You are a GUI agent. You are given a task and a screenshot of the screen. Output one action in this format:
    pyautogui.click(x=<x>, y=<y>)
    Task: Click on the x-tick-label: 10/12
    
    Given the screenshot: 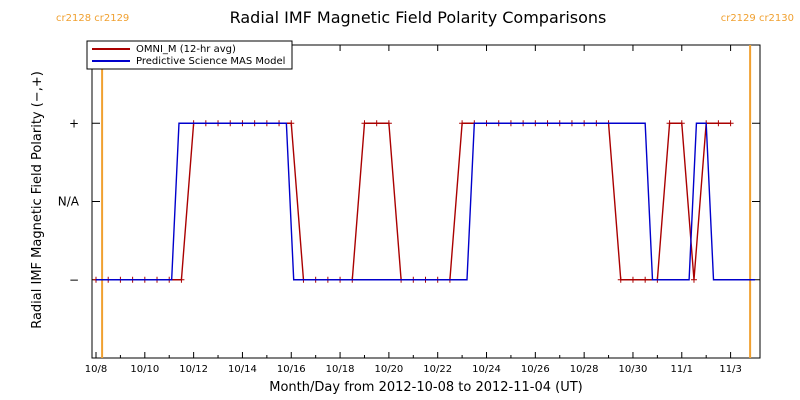 What is the action you would take?
    pyautogui.click(x=193, y=369)
    